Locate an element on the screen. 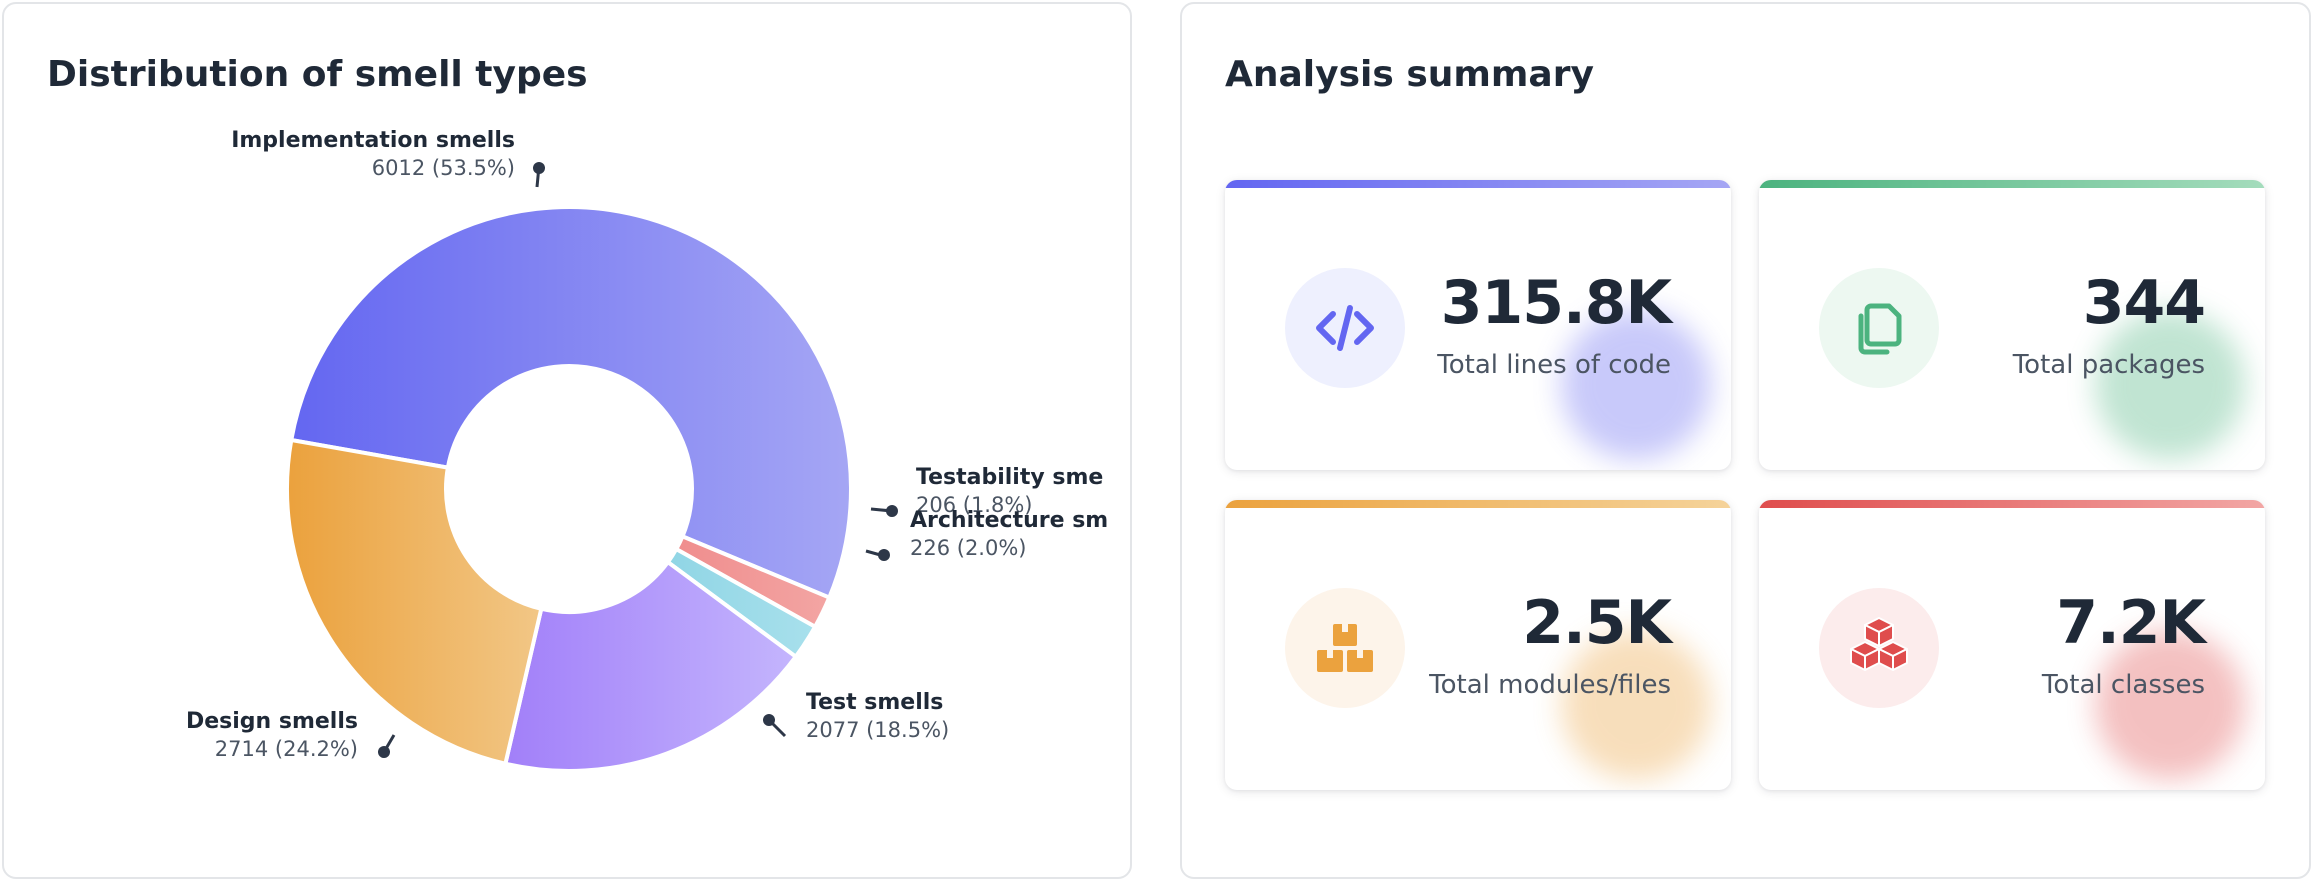  cubes-icon is located at coordinates (1879, 648).